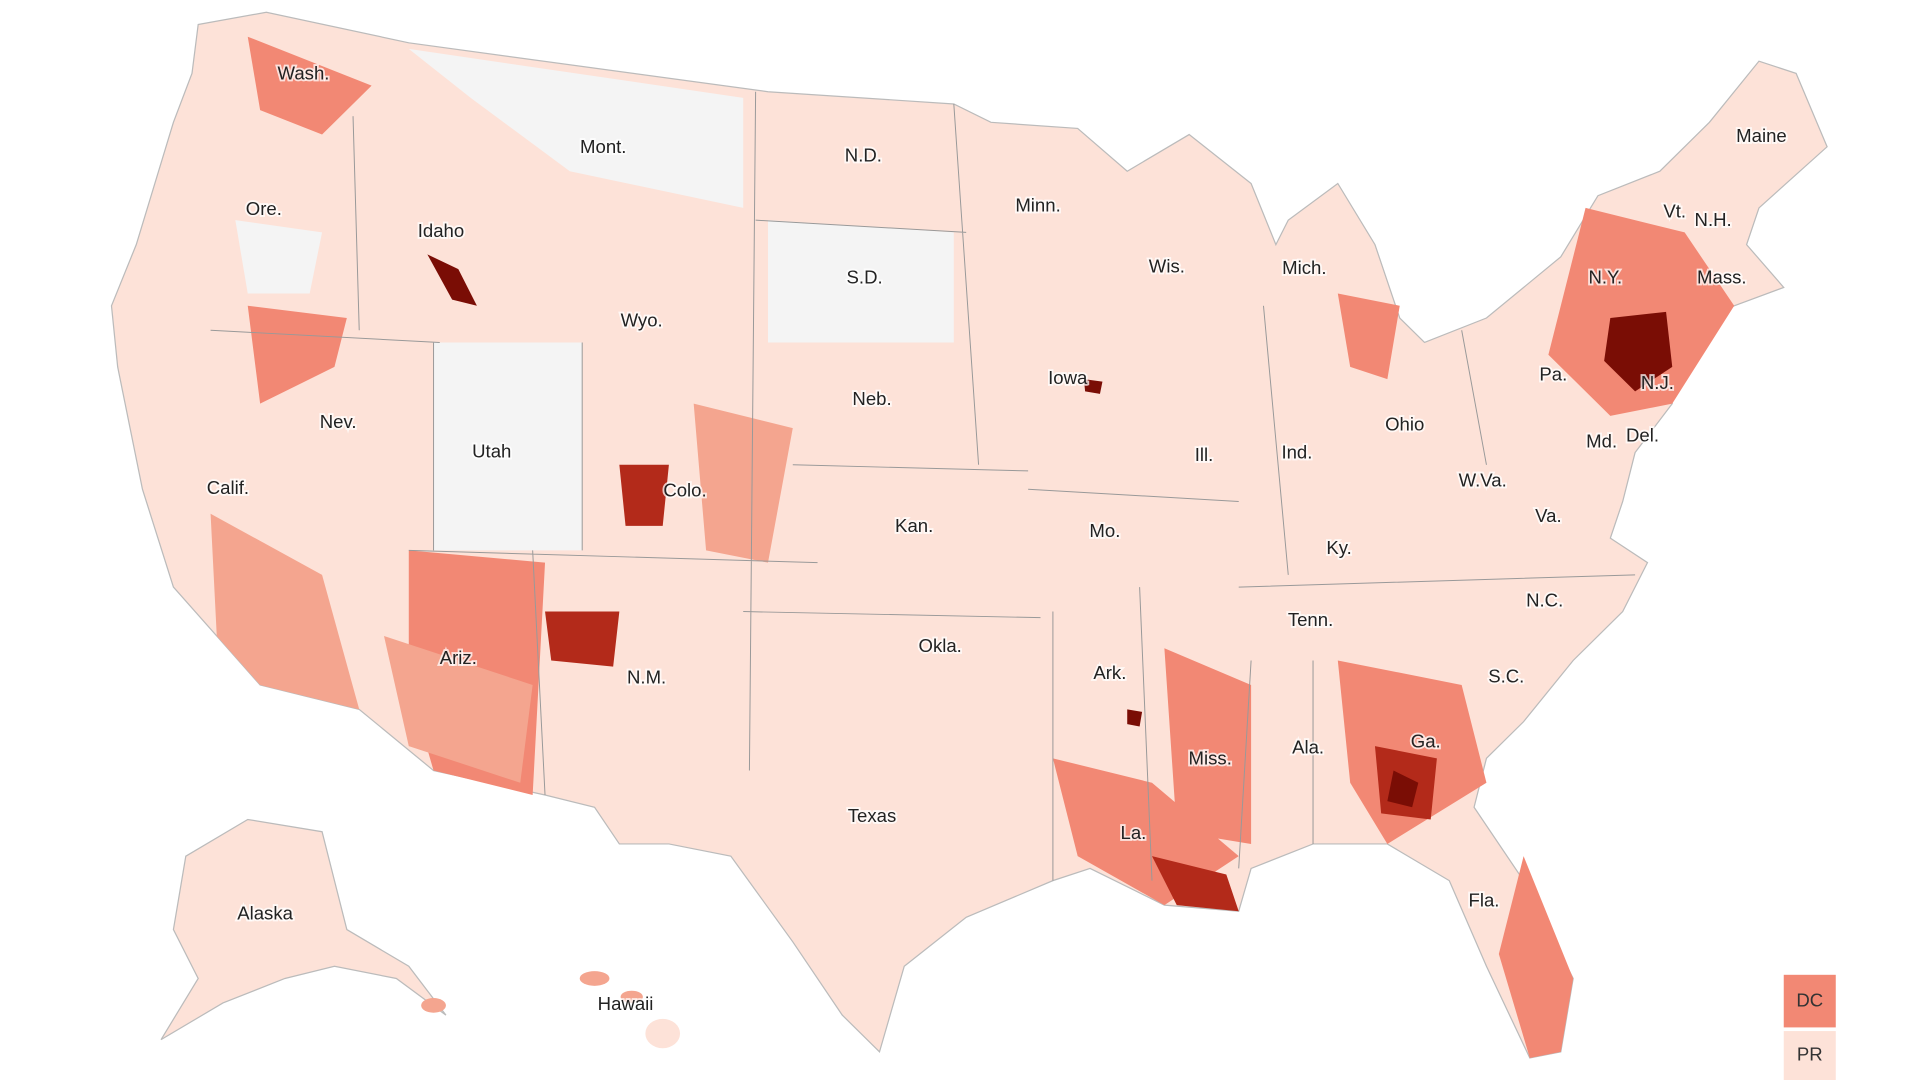 The width and height of the screenshot is (1920, 1080). What do you see at coordinates (1426, 740) in the screenshot?
I see `state-label: Ga.` at bounding box center [1426, 740].